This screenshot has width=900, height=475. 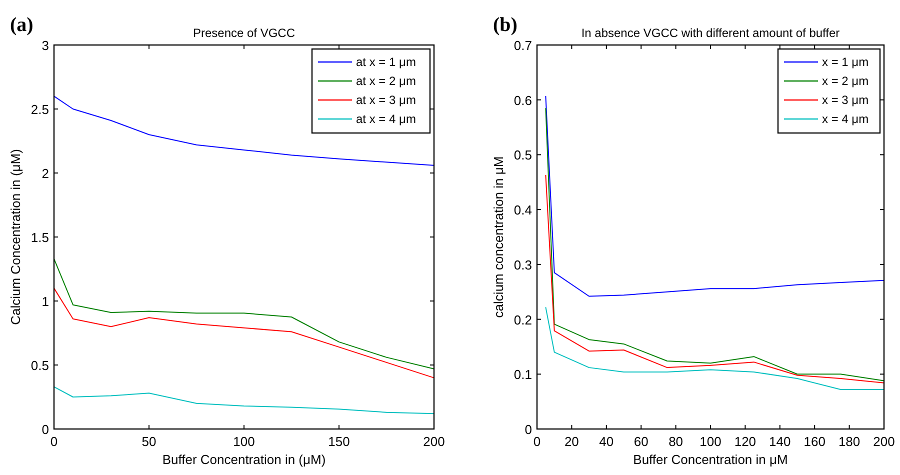 What do you see at coordinates (45, 173) in the screenshot?
I see `y-tick-label: 2` at bounding box center [45, 173].